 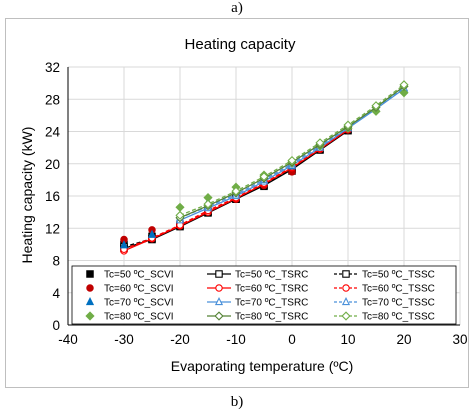 I want to click on legend-item: Tc=80 ºC_TSRC, so click(x=257, y=317).